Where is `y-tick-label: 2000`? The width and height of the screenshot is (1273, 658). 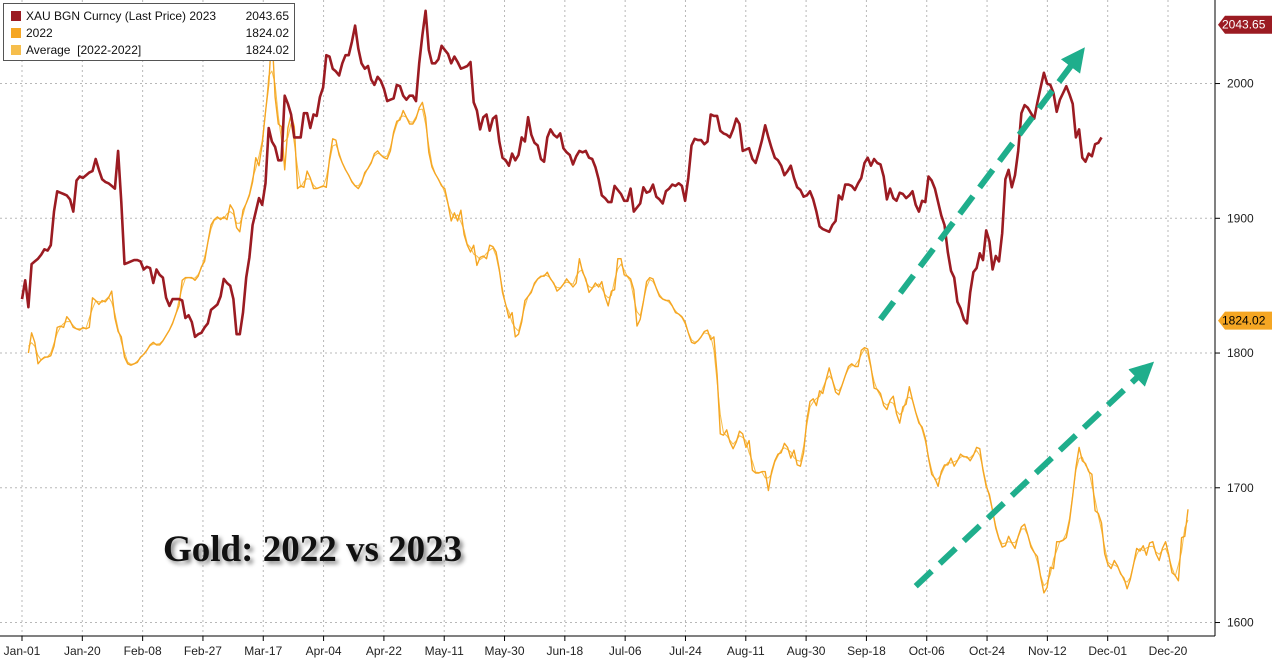
y-tick-label: 2000 is located at coordinates (1240, 84).